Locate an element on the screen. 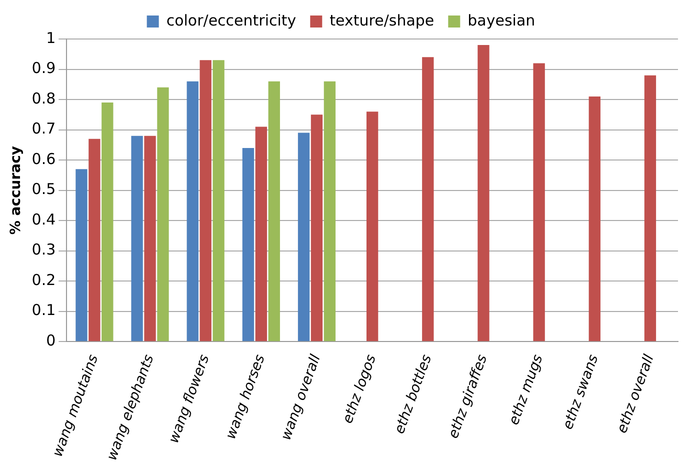  y-tick-label: 0.6 is located at coordinates (44, 159).